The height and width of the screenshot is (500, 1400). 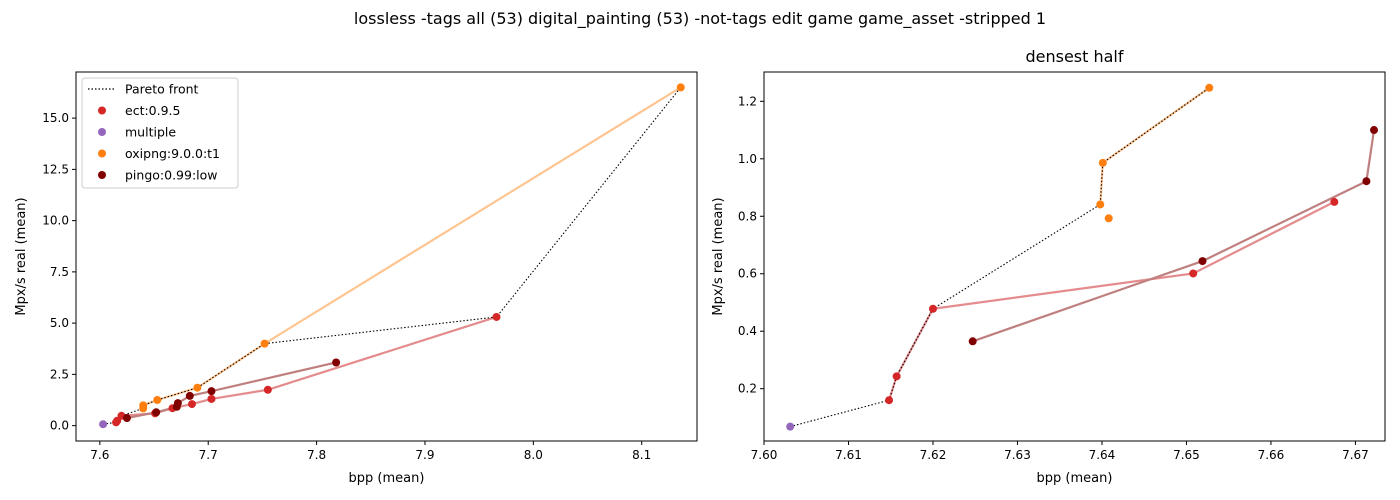 I want to click on right-xtick-label: 7.61, so click(x=848, y=455).